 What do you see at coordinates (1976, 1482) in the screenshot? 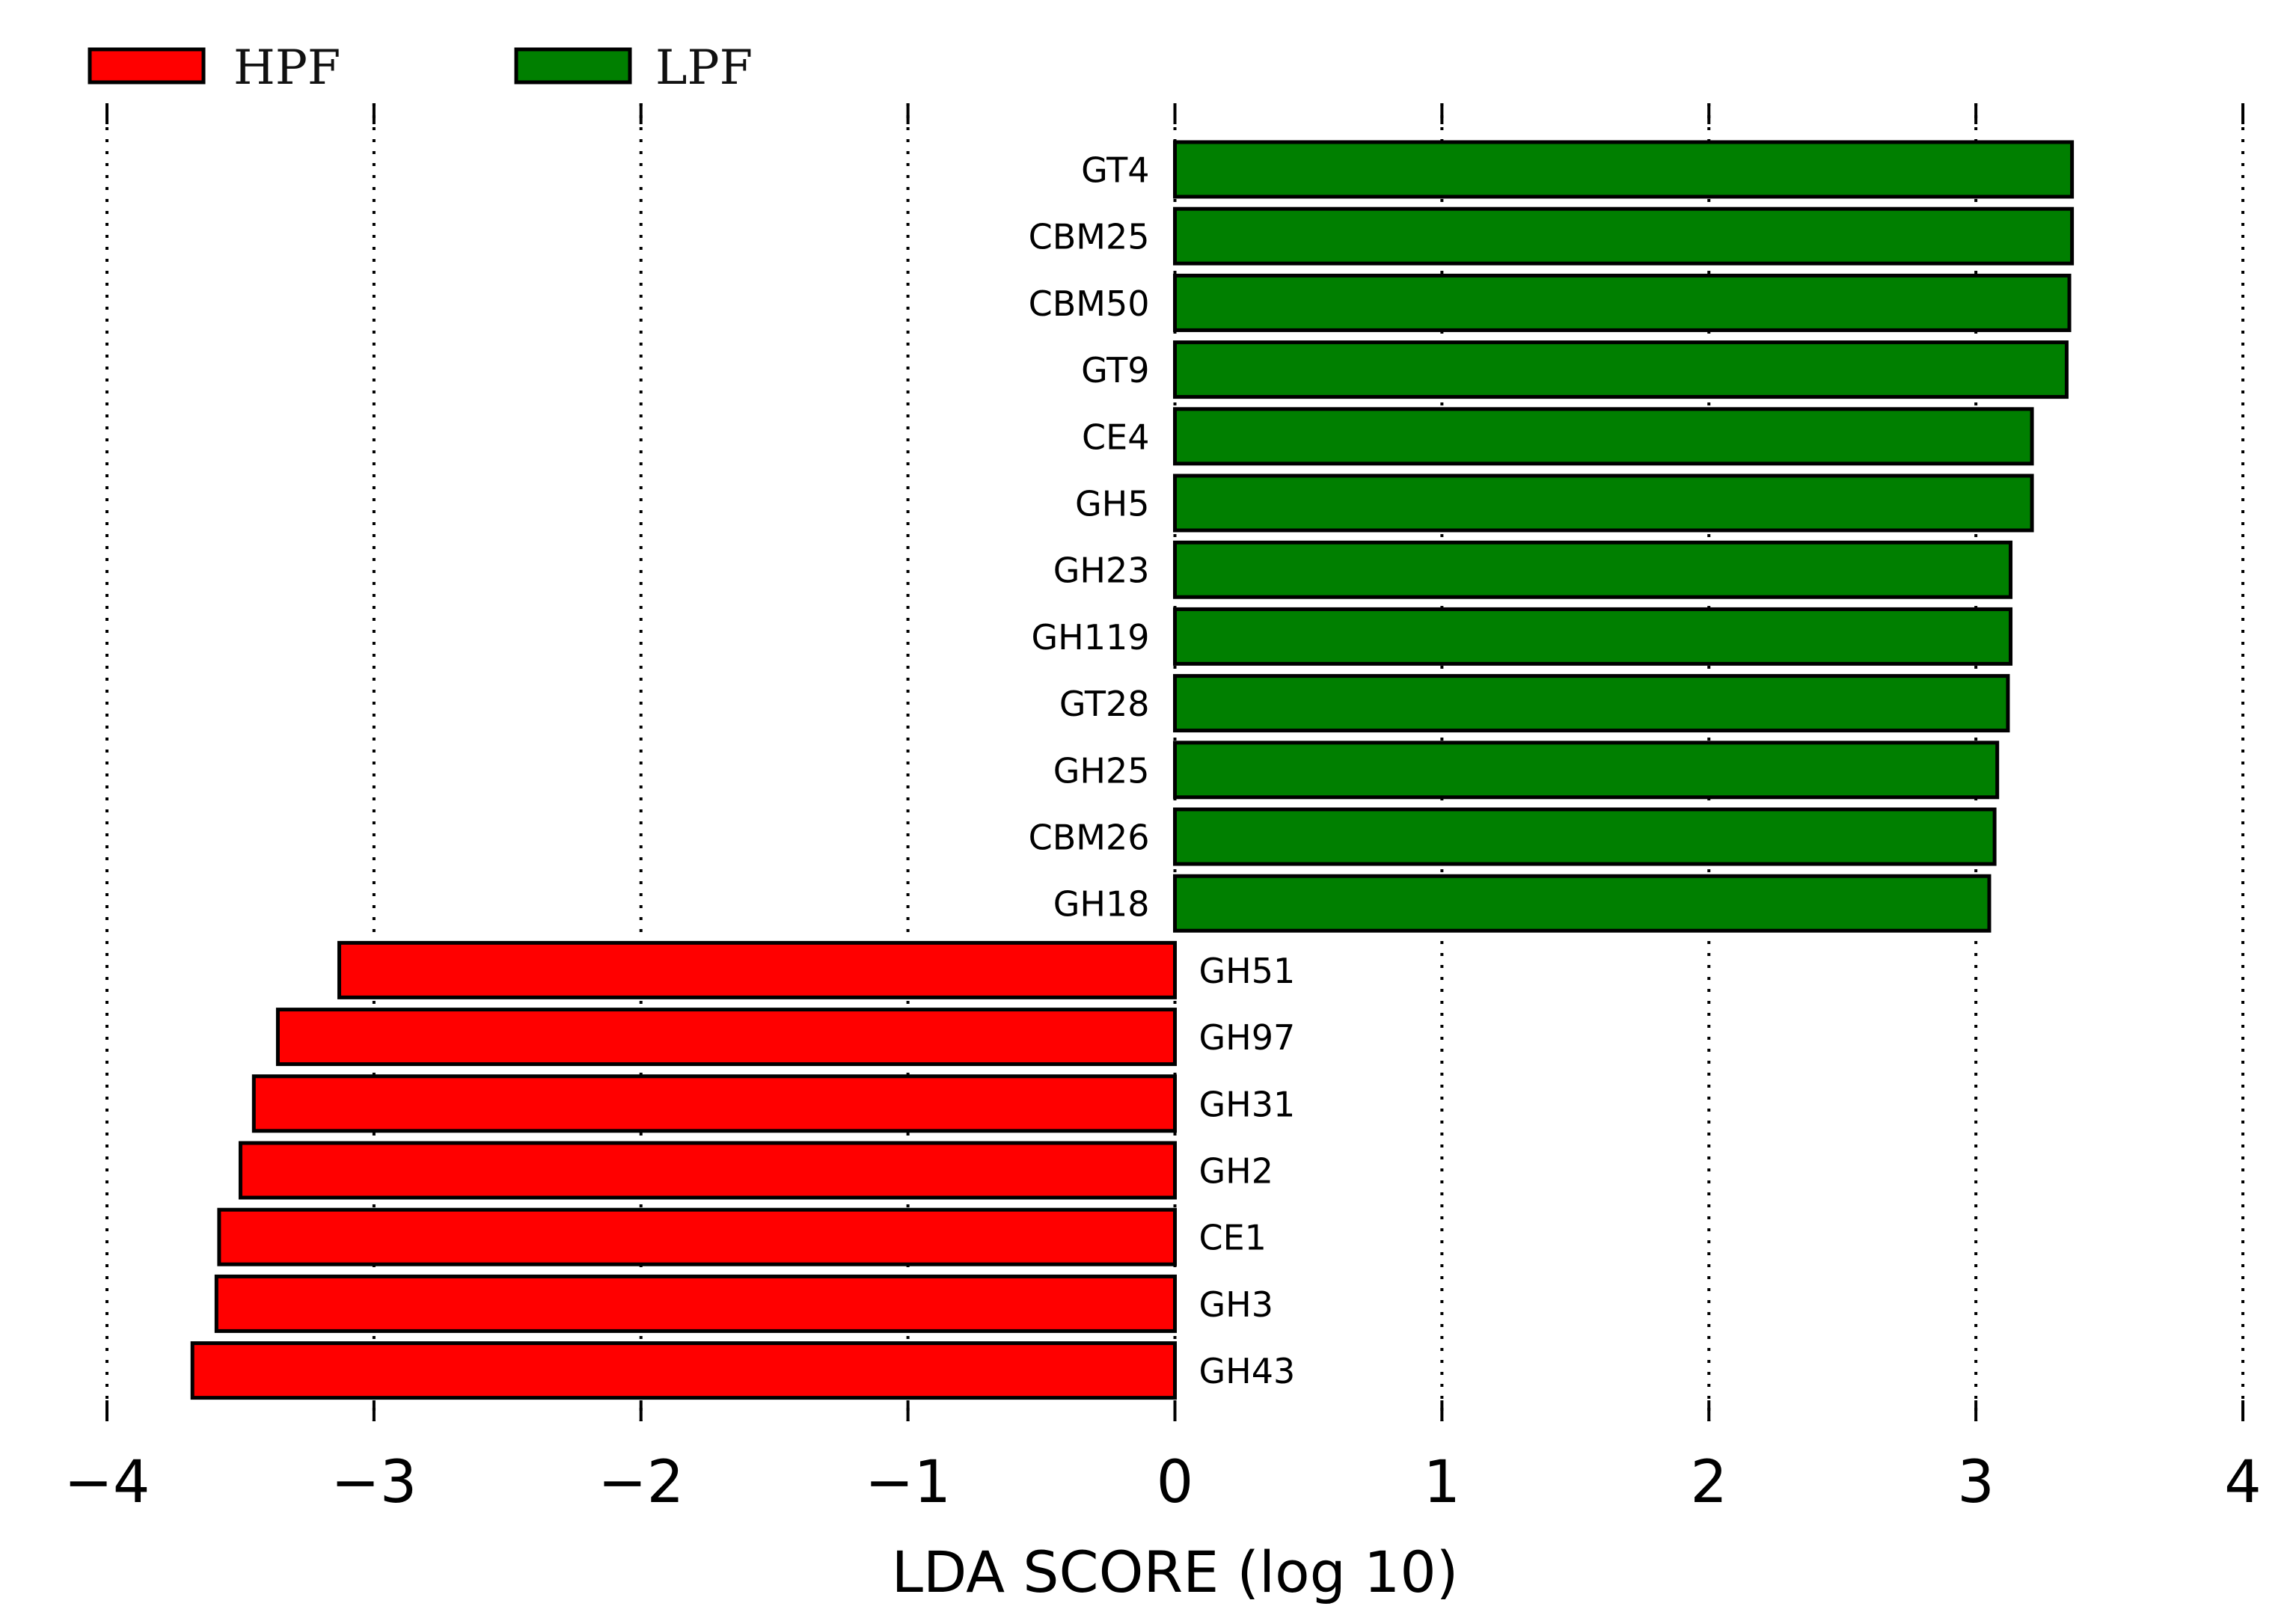
I see `x-tick-label: 3` at bounding box center [1976, 1482].